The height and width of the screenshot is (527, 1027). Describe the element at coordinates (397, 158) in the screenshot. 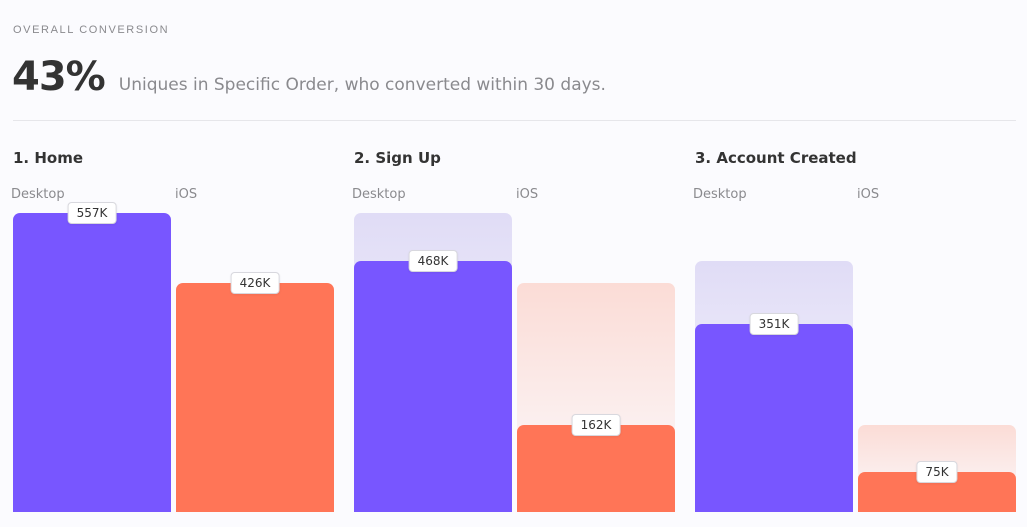

I see `step-title-sign-up: 2. Sign Up` at that location.